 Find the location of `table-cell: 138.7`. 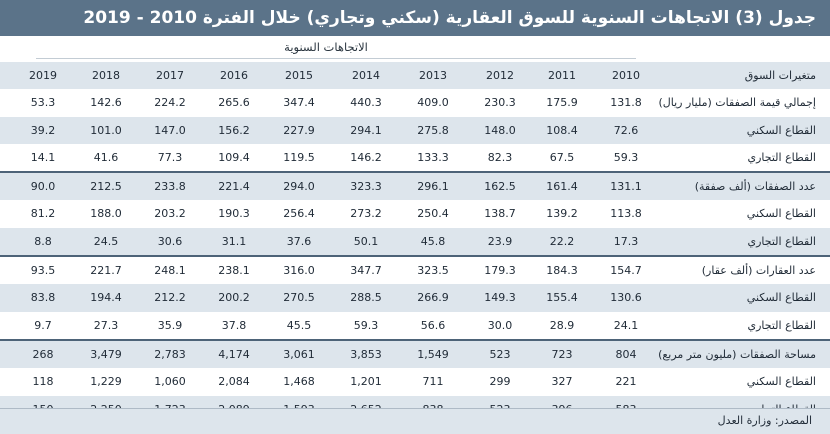

table-cell: 138.7 is located at coordinates (500, 214).